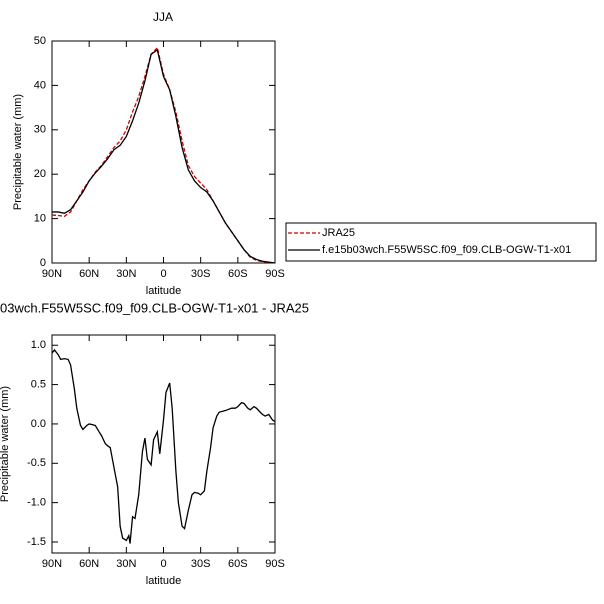 This screenshot has width=604, height=604. What do you see at coordinates (38, 384) in the screenshot?
I see `y-tick-label: 0.5` at bounding box center [38, 384].